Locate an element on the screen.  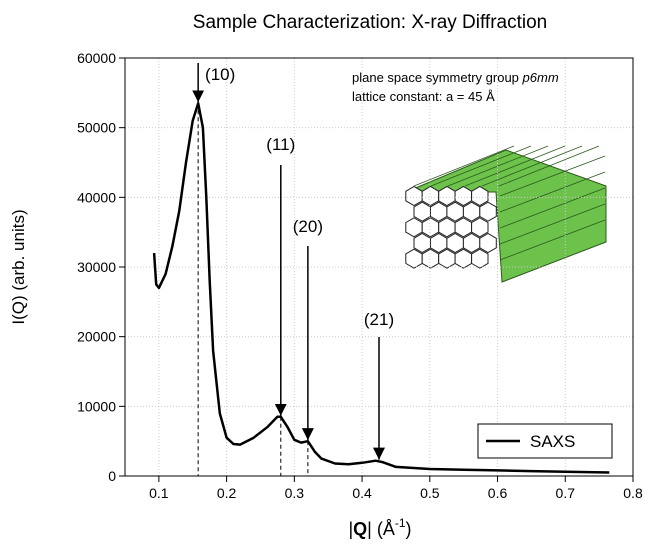
inset-text-part: p6mm is located at coordinates (540, 77).